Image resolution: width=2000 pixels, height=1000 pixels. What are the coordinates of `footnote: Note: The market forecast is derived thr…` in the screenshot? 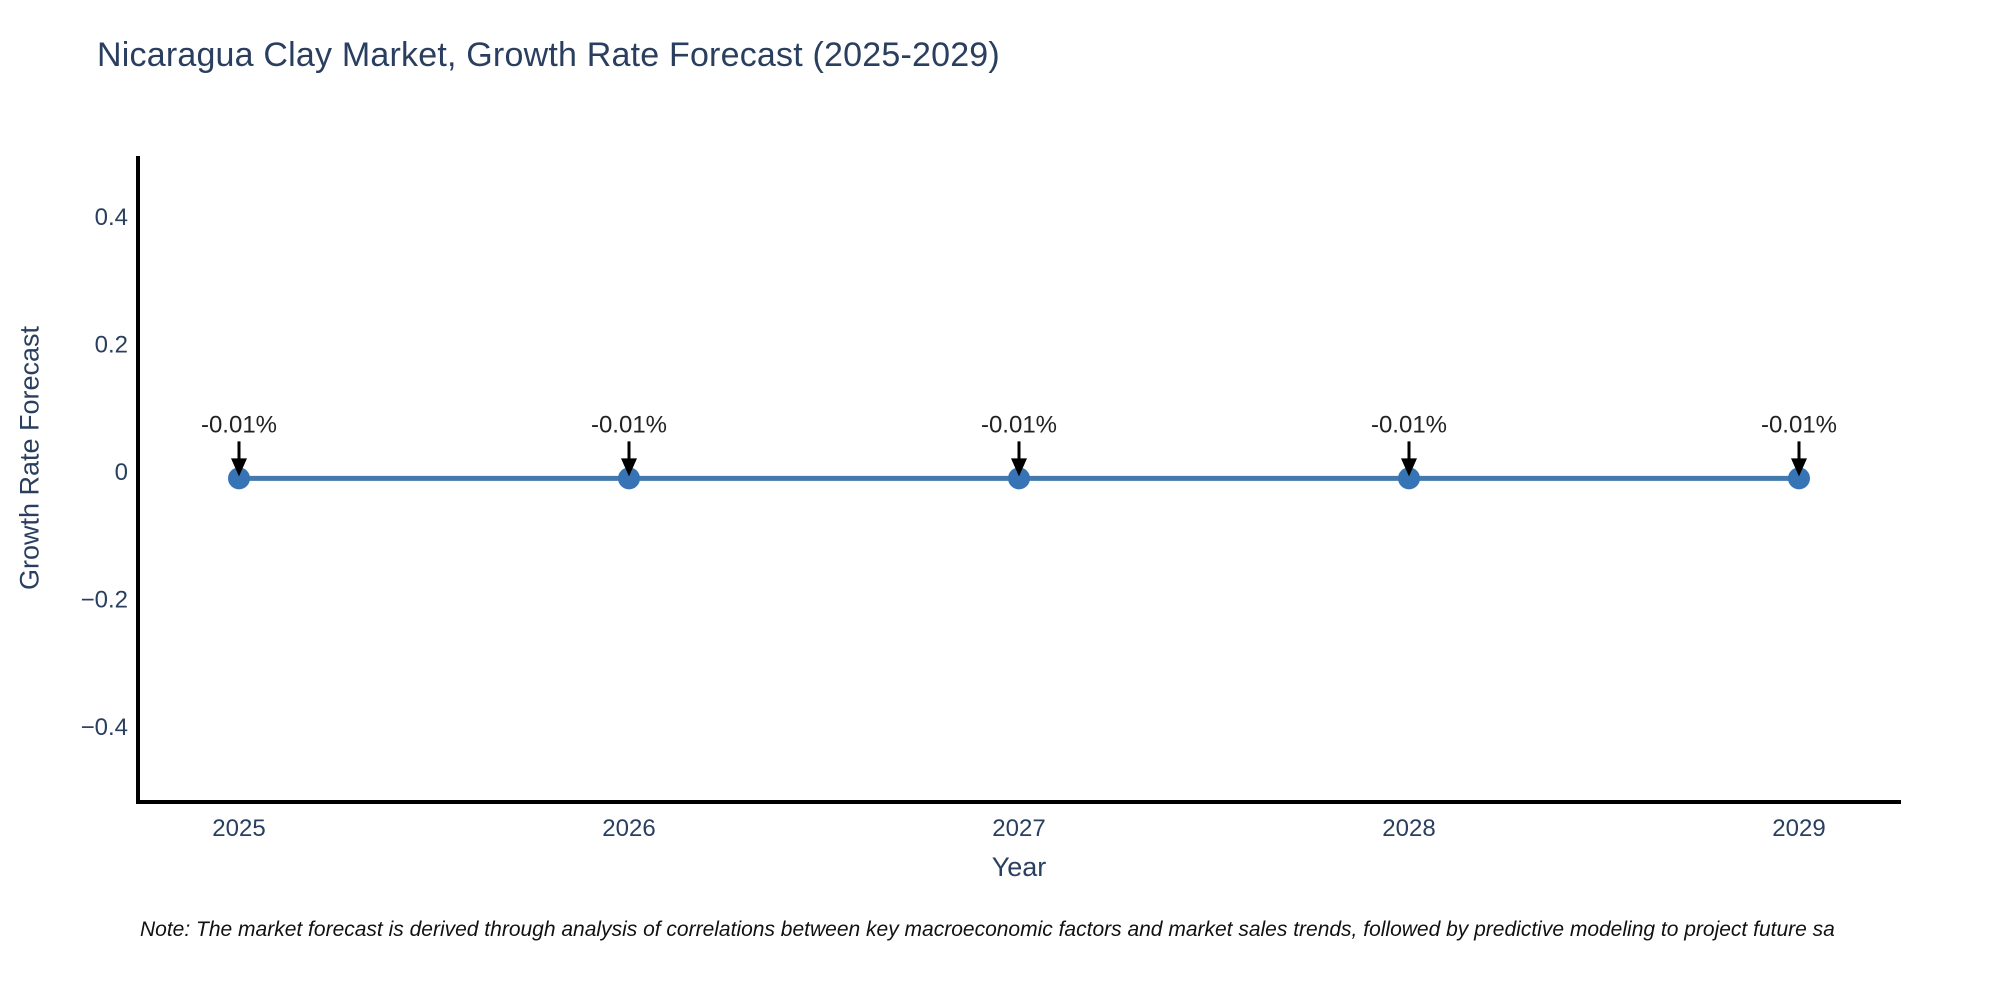 It's located at (987, 929).